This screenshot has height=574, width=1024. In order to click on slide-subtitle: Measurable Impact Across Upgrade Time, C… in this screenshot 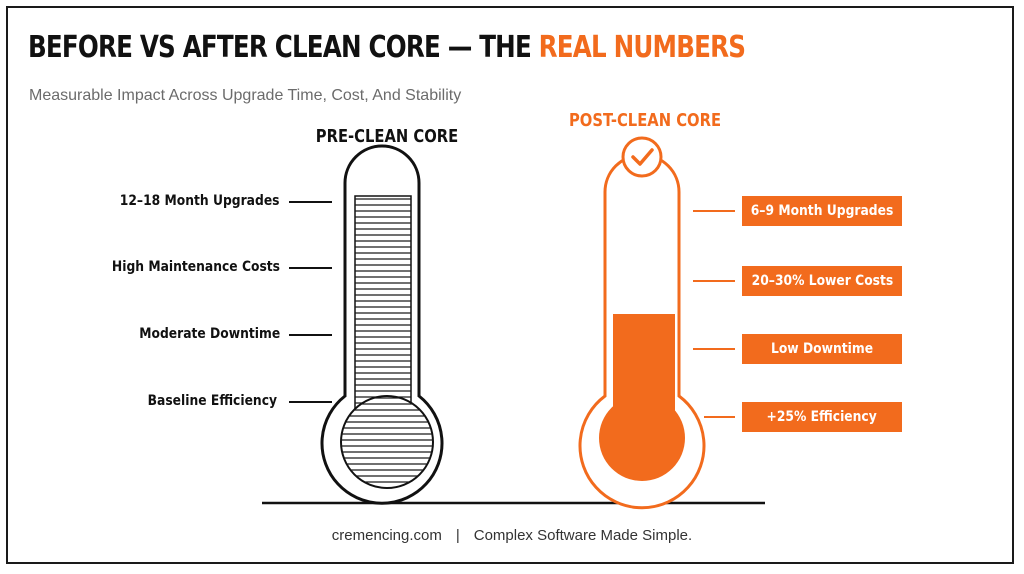, I will do `click(245, 95)`.